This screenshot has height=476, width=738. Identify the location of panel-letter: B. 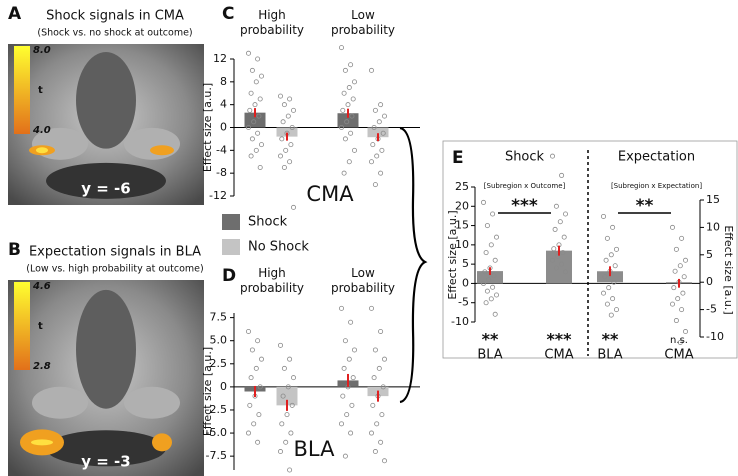
(14, 250).